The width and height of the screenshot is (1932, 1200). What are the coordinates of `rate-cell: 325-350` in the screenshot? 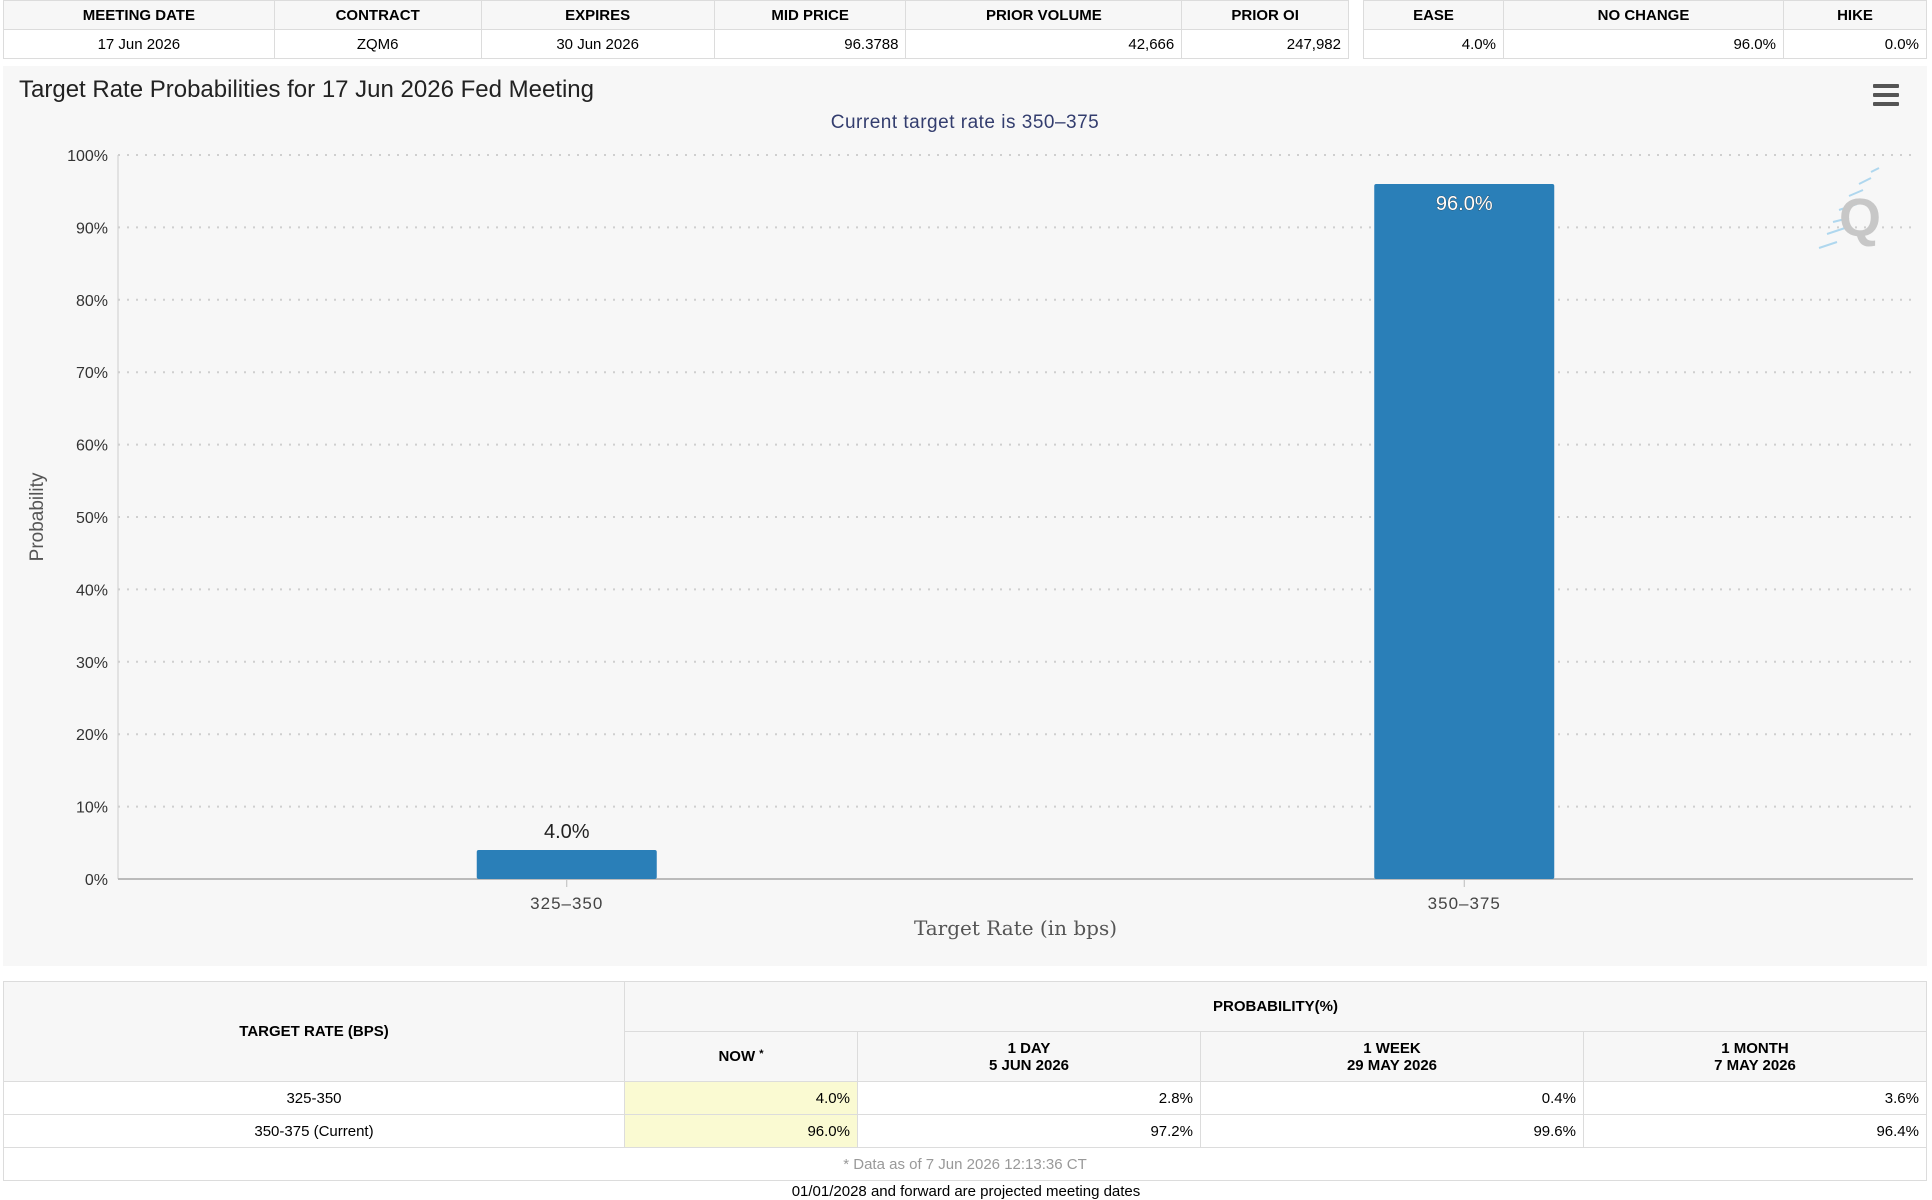 It's located at (314, 1098).